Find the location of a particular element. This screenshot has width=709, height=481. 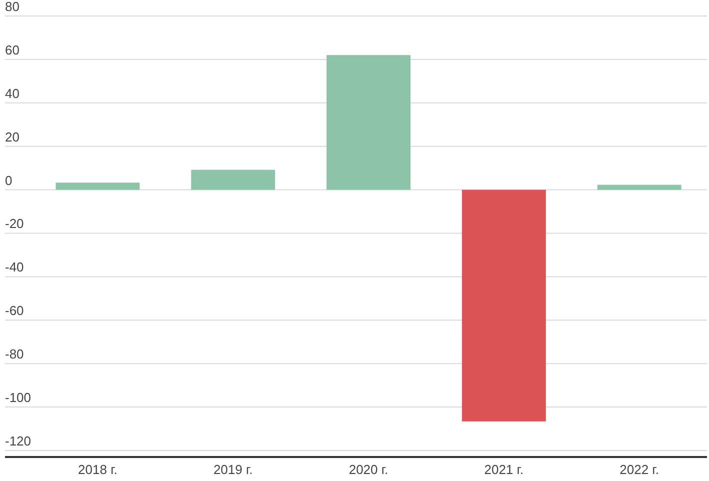

x-tick-label: 2019 г. is located at coordinates (233, 469).